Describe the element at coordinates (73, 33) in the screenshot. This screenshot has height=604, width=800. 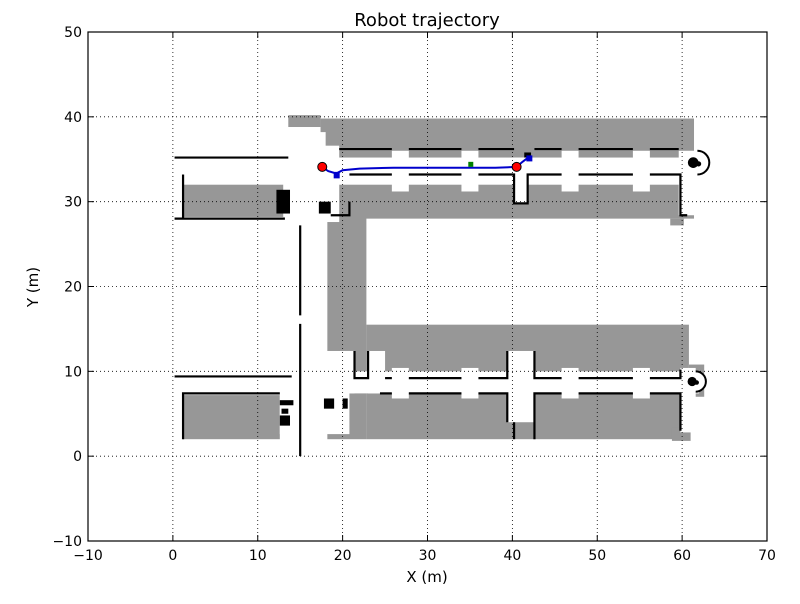
I see `y-tick-label: 50` at that location.